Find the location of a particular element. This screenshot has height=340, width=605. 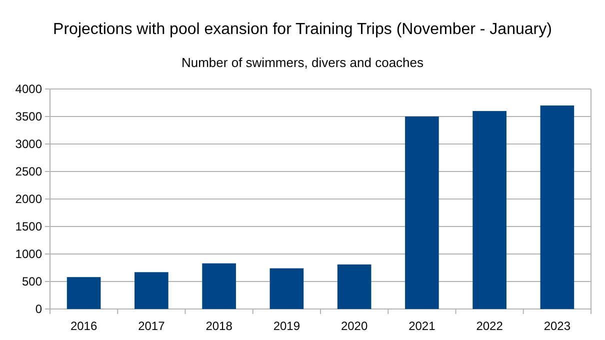

y-tick-label: 500 is located at coordinates (32, 281).